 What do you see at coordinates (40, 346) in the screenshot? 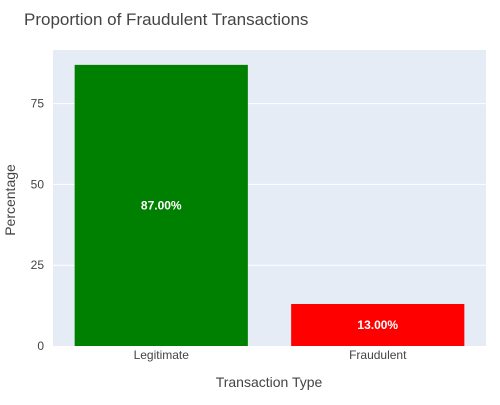
I see `y-tick-label: 0` at bounding box center [40, 346].